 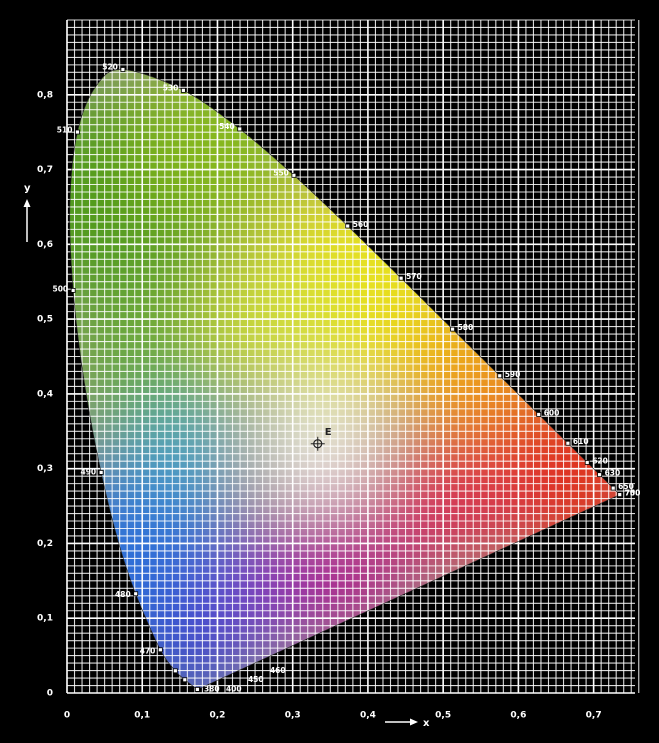 What do you see at coordinates (227, 126) in the screenshot?
I see `wavelength-label: 540` at bounding box center [227, 126].